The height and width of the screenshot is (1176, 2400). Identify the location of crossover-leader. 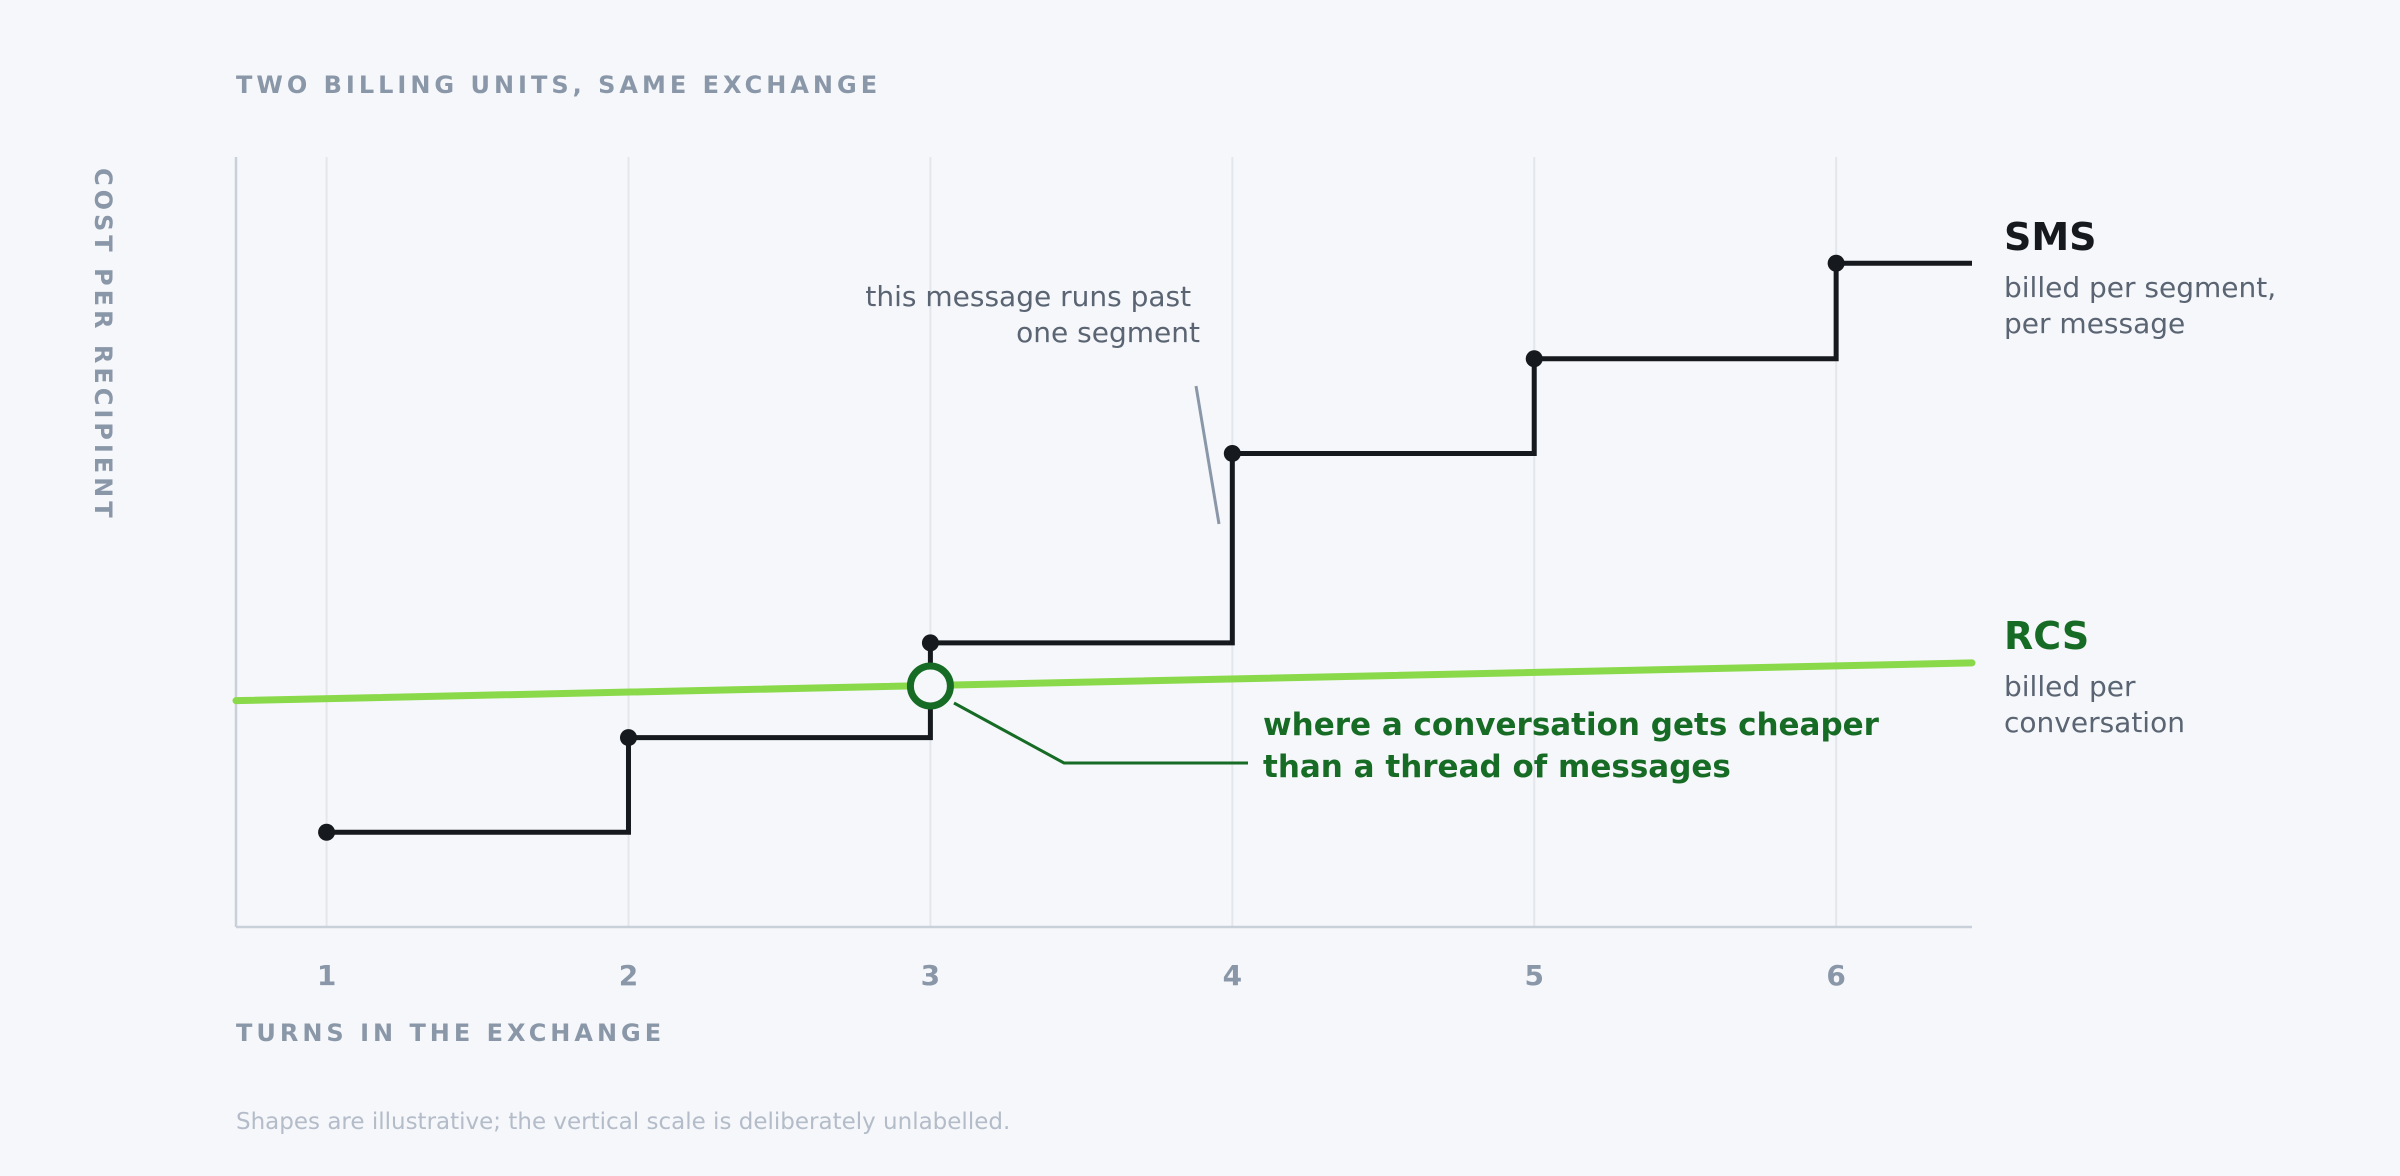
(1100, 733).